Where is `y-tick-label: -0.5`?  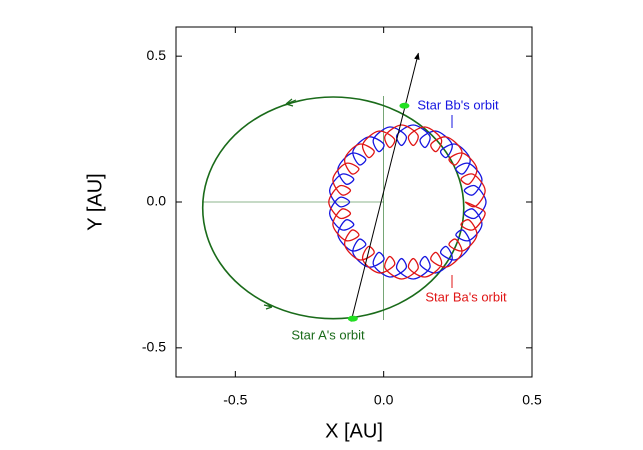
y-tick-label: -0.5 is located at coordinates (154, 347).